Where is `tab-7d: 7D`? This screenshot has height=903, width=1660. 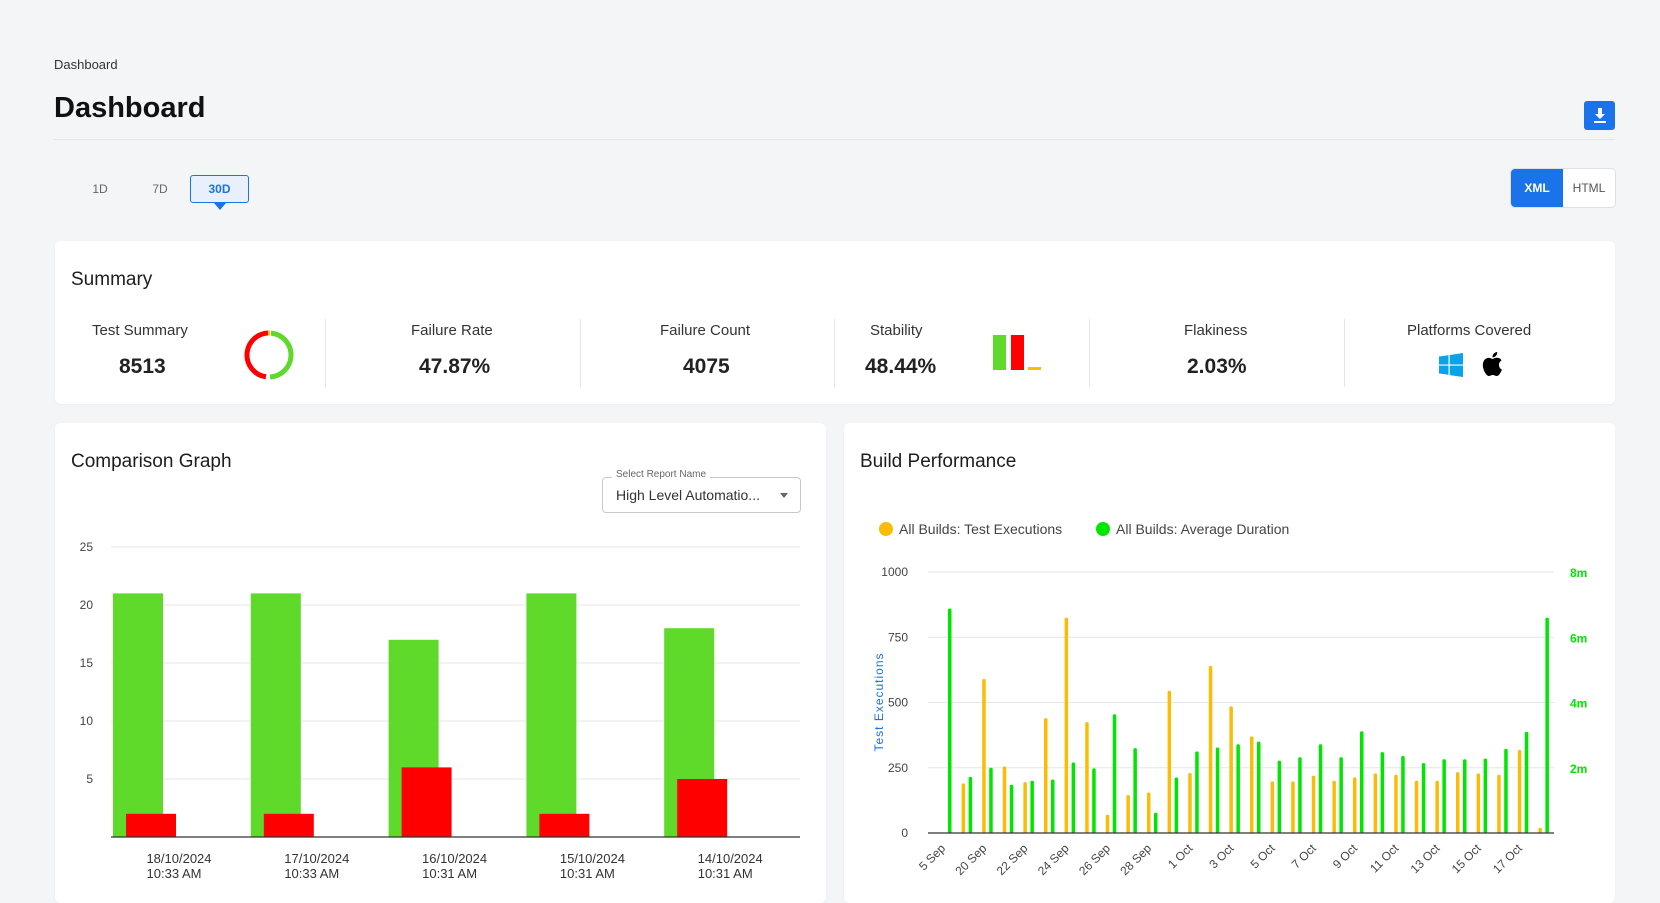
tab-7d: 7D is located at coordinates (160, 189).